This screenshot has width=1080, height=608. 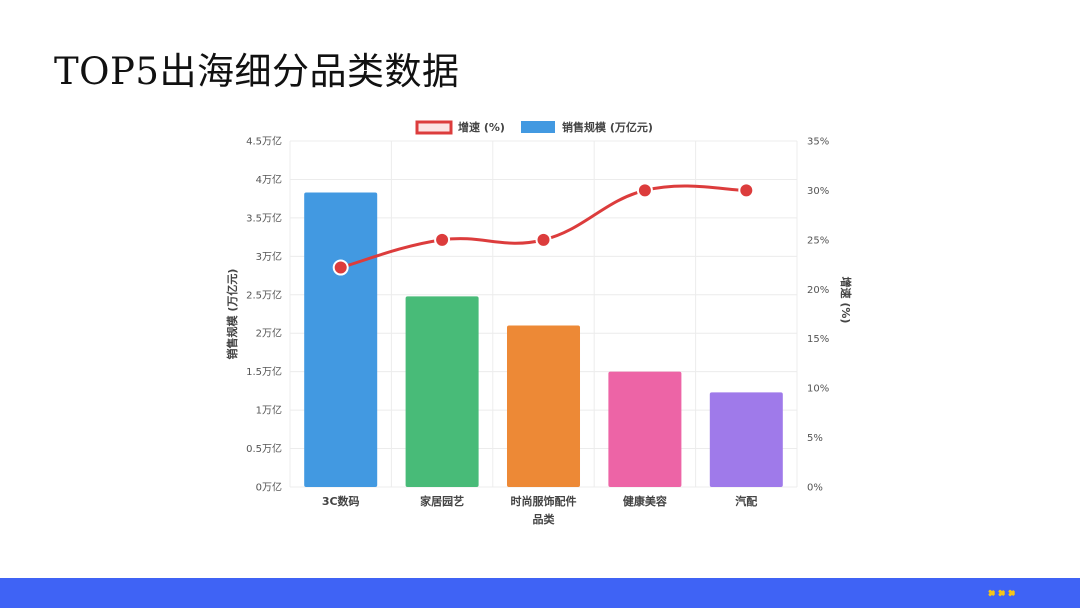 I want to click on y2-axis-title: 增速 (%), so click(x=846, y=300).